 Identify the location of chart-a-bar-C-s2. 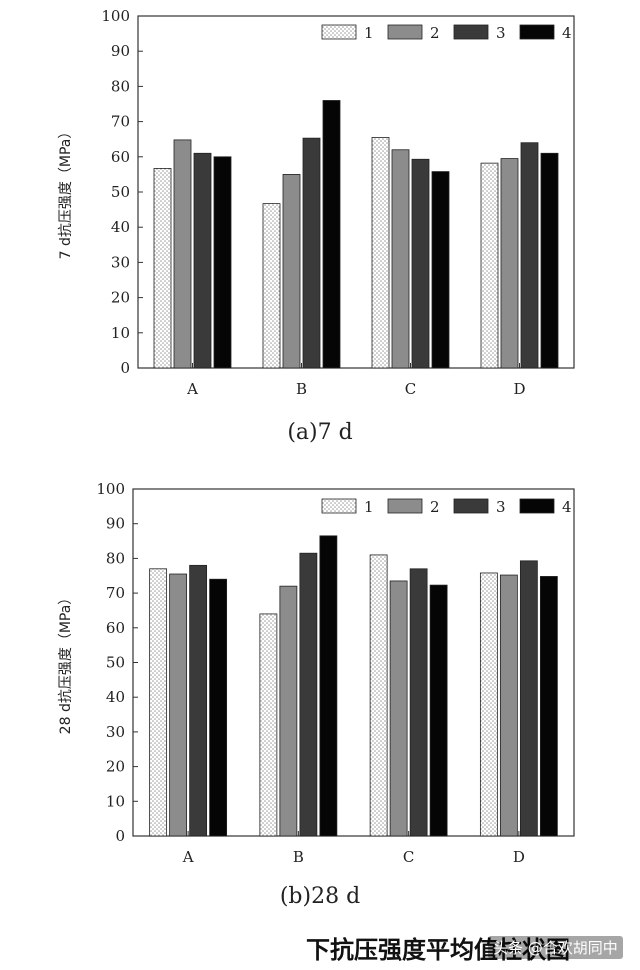
(400, 259).